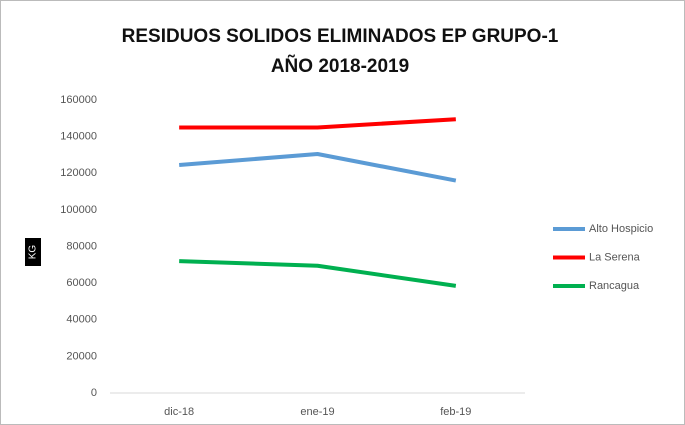 The image size is (685, 425). Describe the element at coordinates (81, 283) in the screenshot. I see `y-tick-label: 60000` at that location.